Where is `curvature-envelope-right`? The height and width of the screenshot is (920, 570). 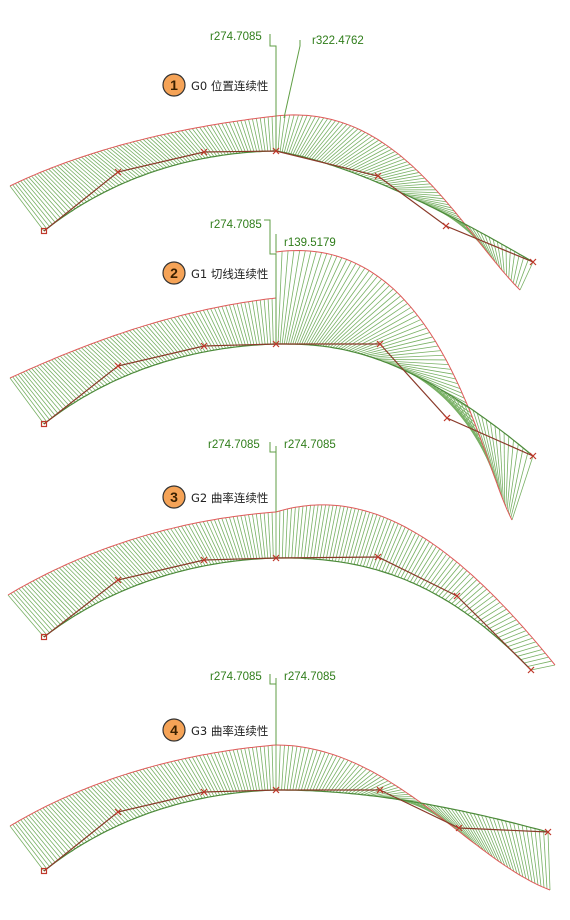 curvature-envelope-right is located at coordinates (394, 385).